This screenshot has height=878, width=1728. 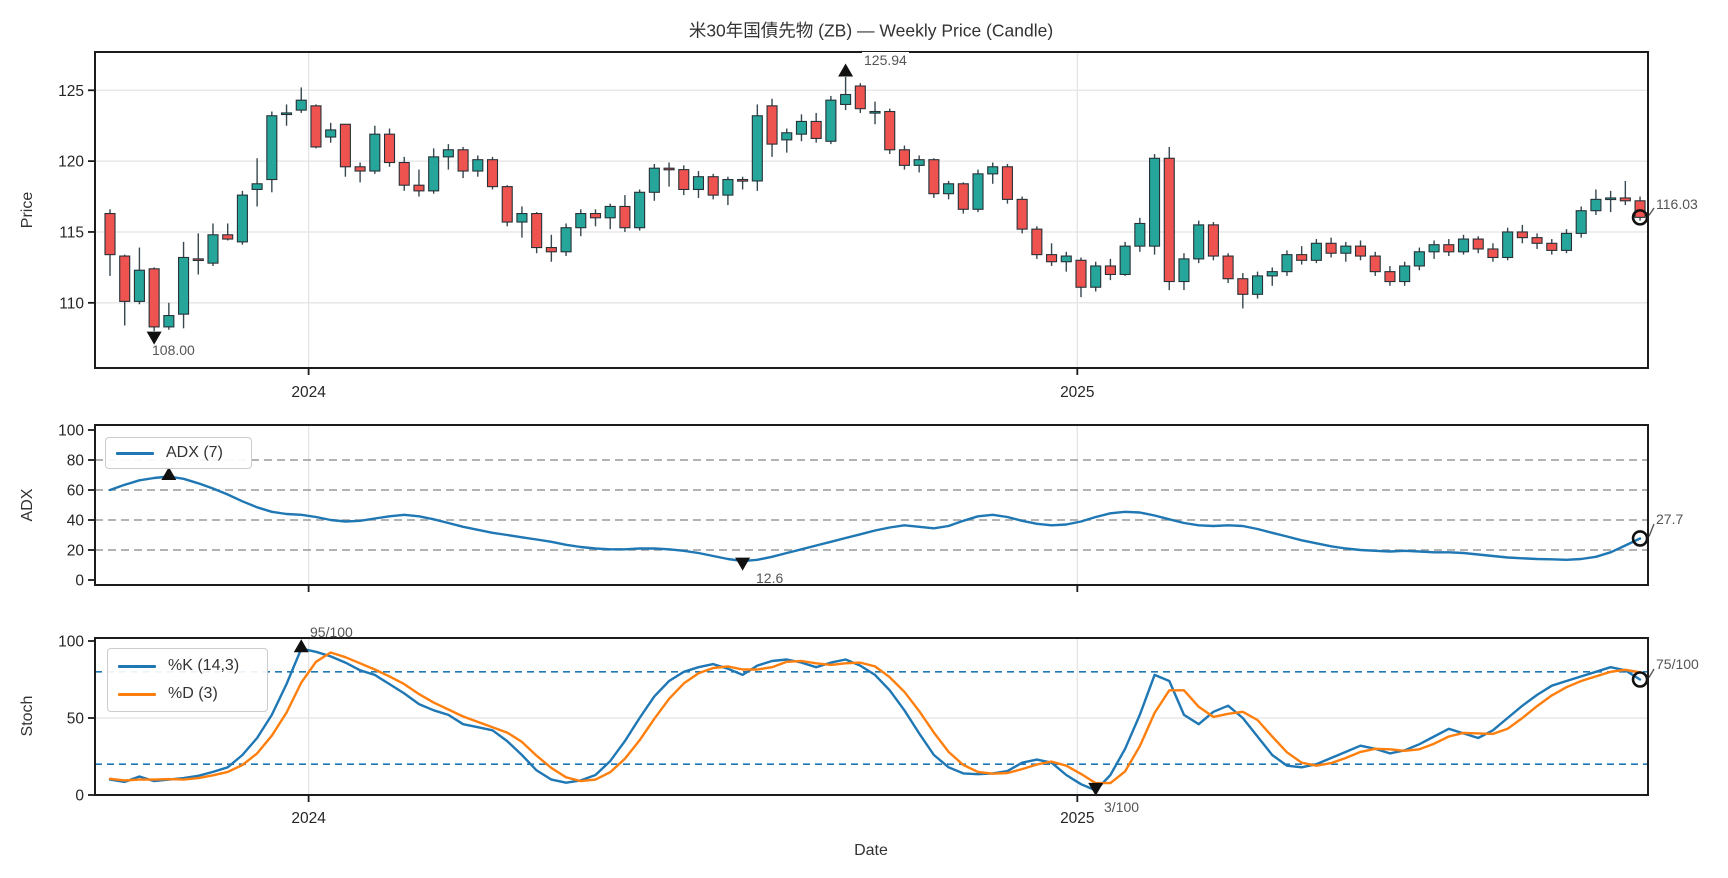 What do you see at coordinates (27, 505) in the screenshot?
I see `adx-axis-label: ADX` at bounding box center [27, 505].